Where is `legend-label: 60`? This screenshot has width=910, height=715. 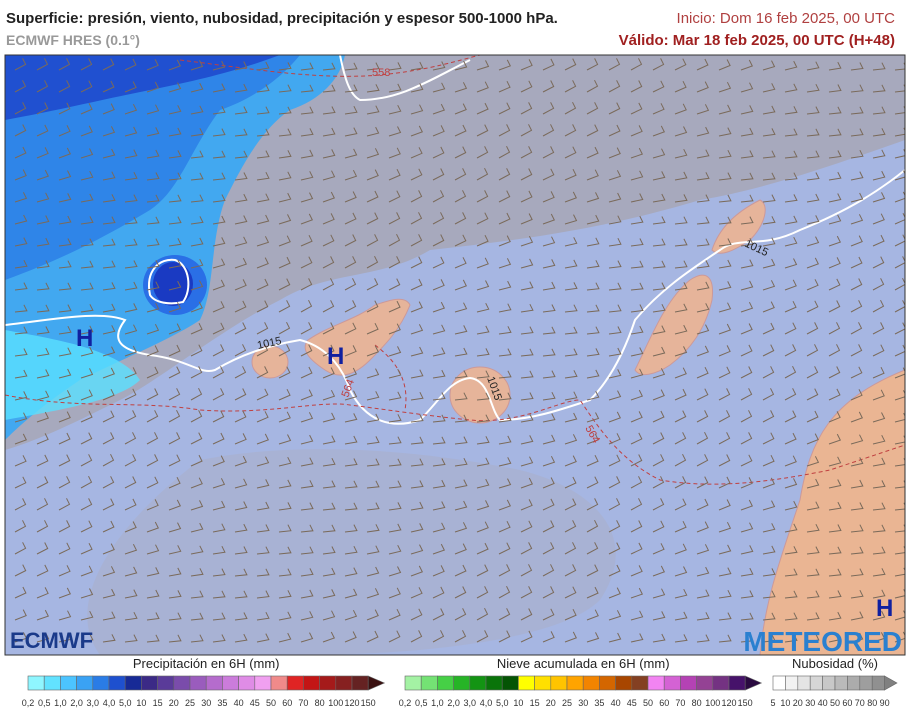
legend-label: 60 is located at coordinates (847, 703).